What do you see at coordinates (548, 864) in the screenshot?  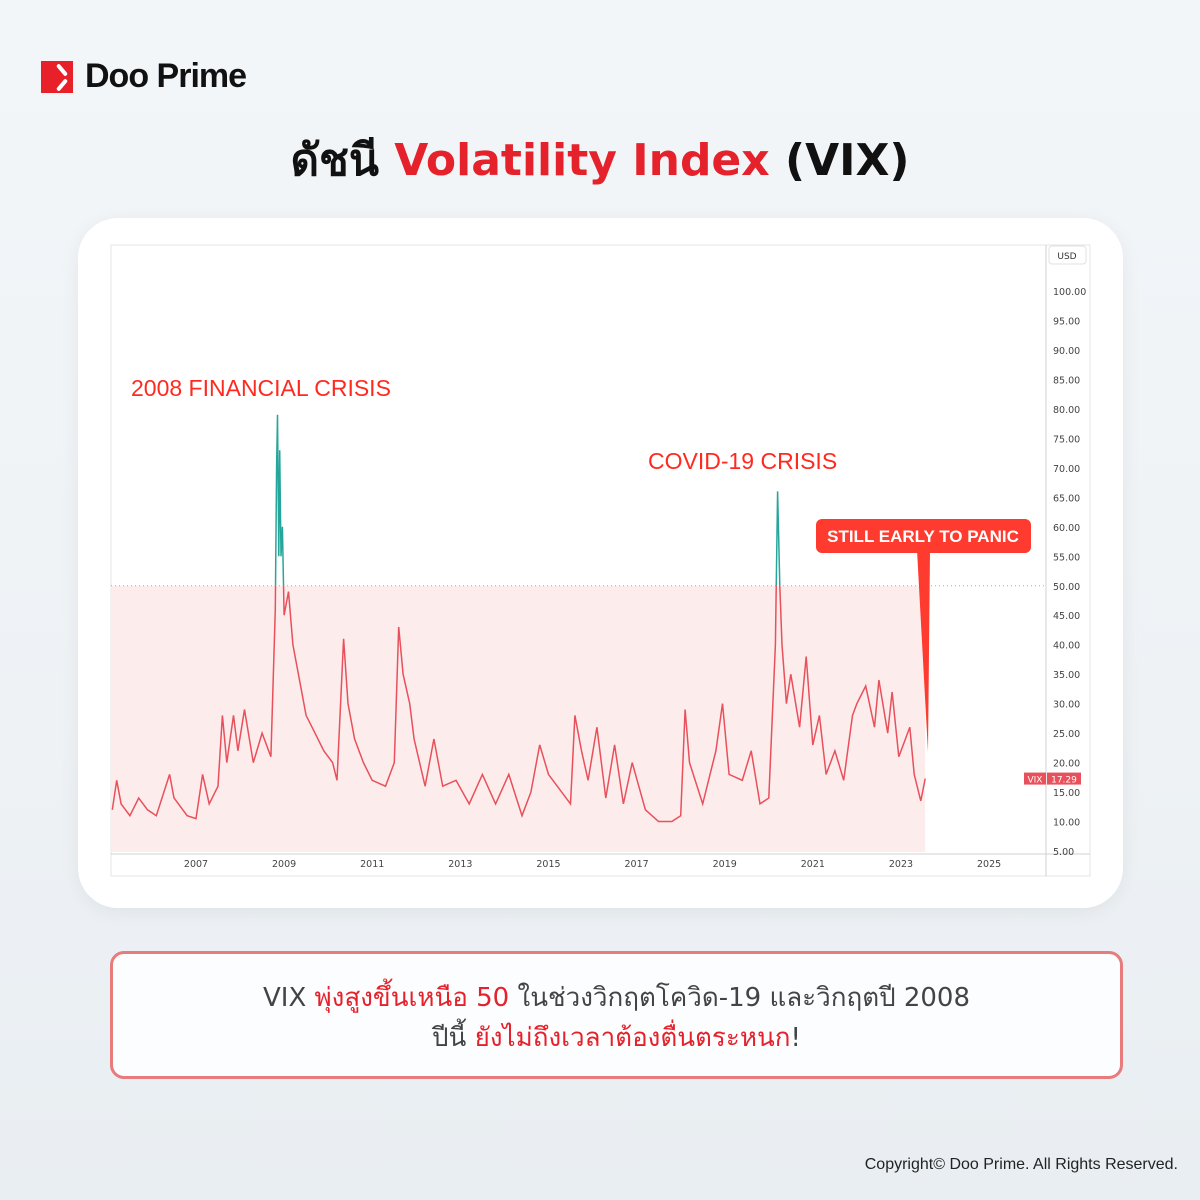 I see `x-tick-label: 2015` at bounding box center [548, 864].